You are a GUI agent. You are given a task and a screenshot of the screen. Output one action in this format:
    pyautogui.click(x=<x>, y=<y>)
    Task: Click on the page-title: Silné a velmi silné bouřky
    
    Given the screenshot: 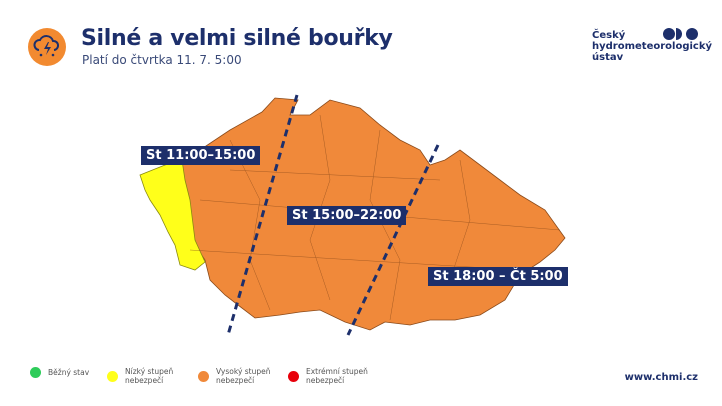 What is the action you would take?
    pyautogui.click(x=237, y=38)
    